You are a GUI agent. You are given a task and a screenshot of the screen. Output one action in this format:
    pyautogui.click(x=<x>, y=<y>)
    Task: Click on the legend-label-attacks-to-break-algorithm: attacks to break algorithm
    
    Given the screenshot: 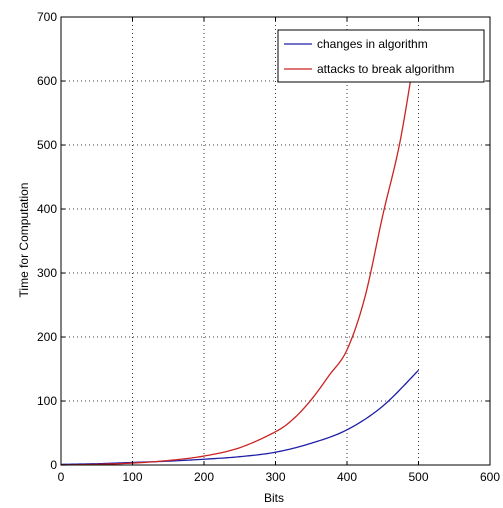 What is the action you would take?
    pyautogui.click(x=385, y=69)
    